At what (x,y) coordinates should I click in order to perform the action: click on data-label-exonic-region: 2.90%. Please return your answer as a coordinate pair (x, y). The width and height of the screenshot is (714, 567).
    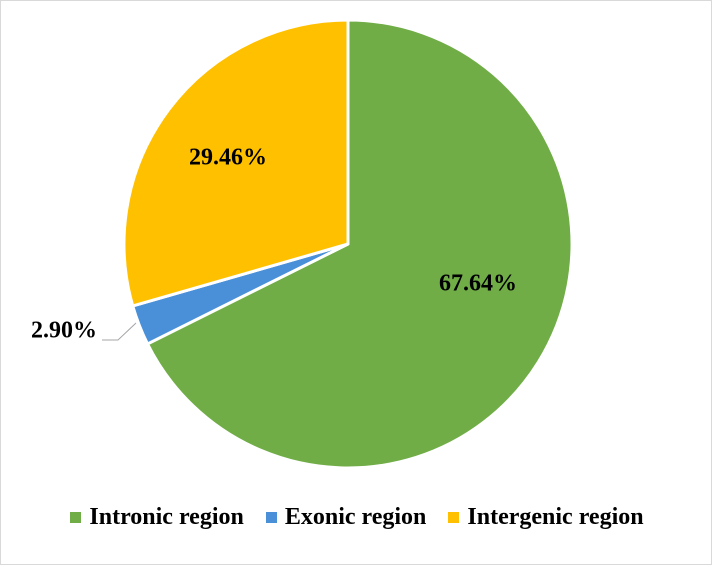
    Looking at the image, I should click on (64, 331).